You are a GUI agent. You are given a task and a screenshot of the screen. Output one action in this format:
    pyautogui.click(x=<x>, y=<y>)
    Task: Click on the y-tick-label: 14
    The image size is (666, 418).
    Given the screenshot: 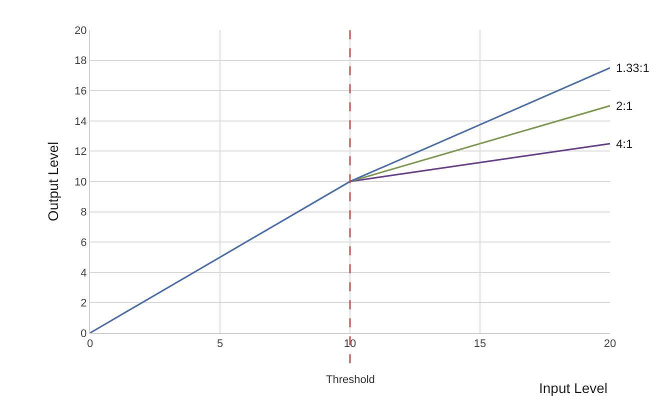 What is the action you would take?
    pyautogui.click(x=80, y=122)
    